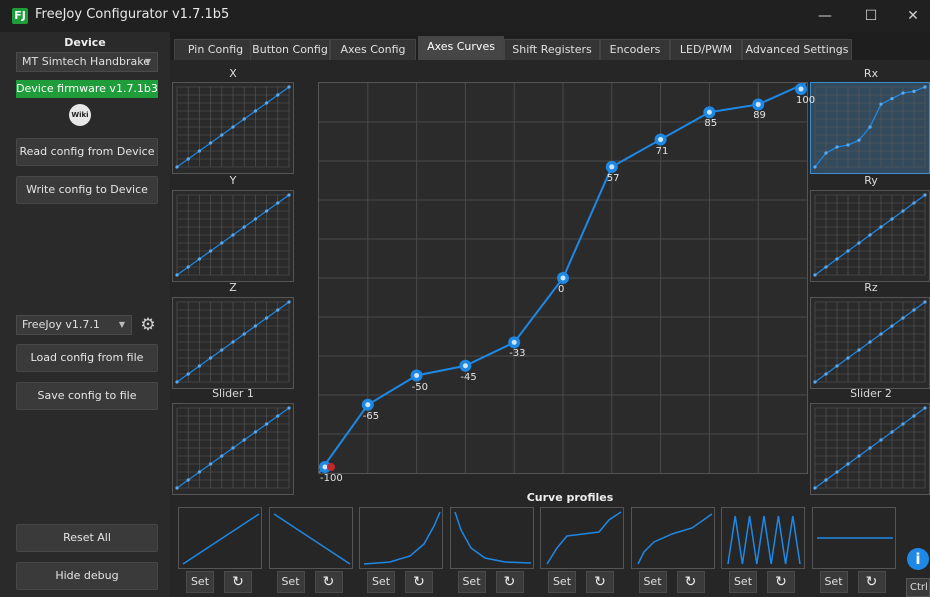 Image resolution: width=930 pixels, height=597 pixels. Describe the element at coordinates (763, 538) in the screenshot. I see `curve-profile-zigzag` at that location.